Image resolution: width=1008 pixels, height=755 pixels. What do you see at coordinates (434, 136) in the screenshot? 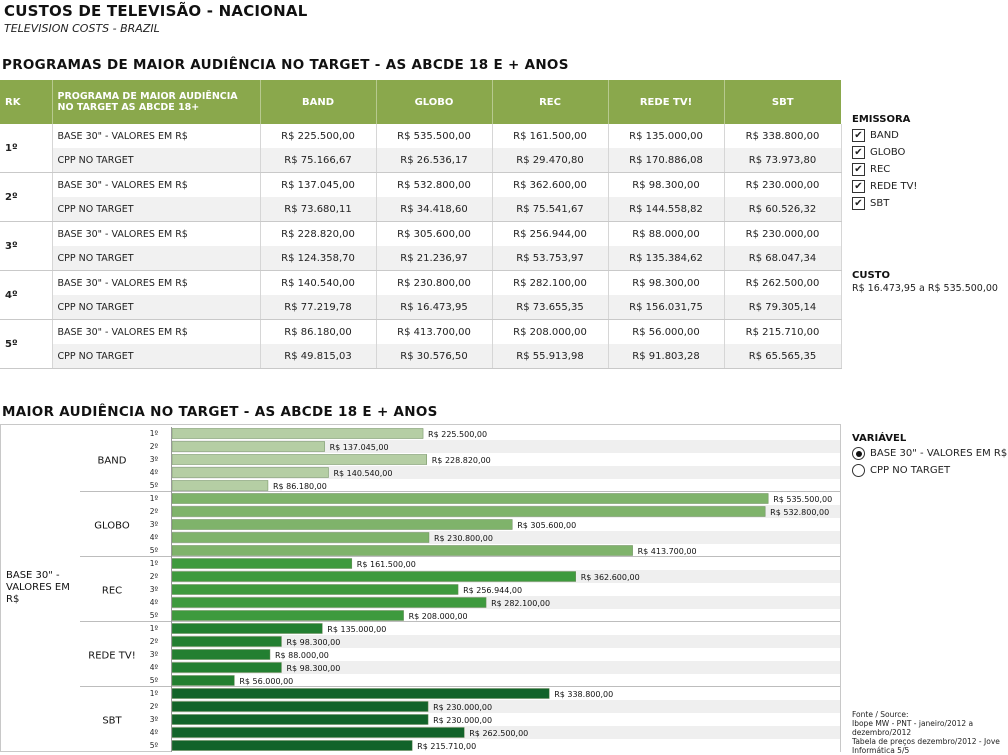
I see `table-cell-base: R$ 535.500,00` at bounding box center [434, 136].